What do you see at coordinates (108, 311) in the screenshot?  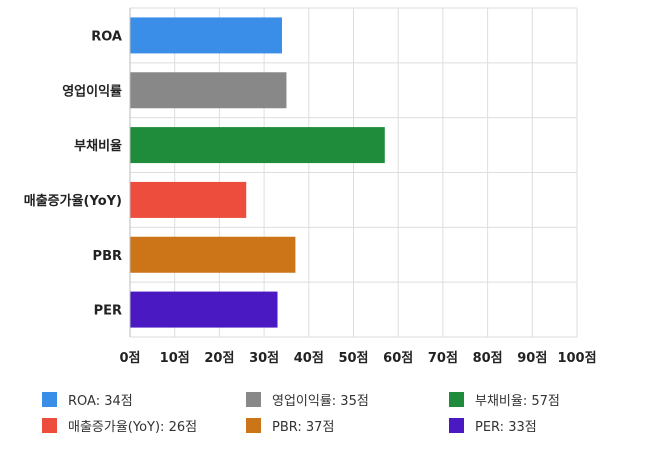 I see `y-tick-label: PER` at bounding box center [108, 311].